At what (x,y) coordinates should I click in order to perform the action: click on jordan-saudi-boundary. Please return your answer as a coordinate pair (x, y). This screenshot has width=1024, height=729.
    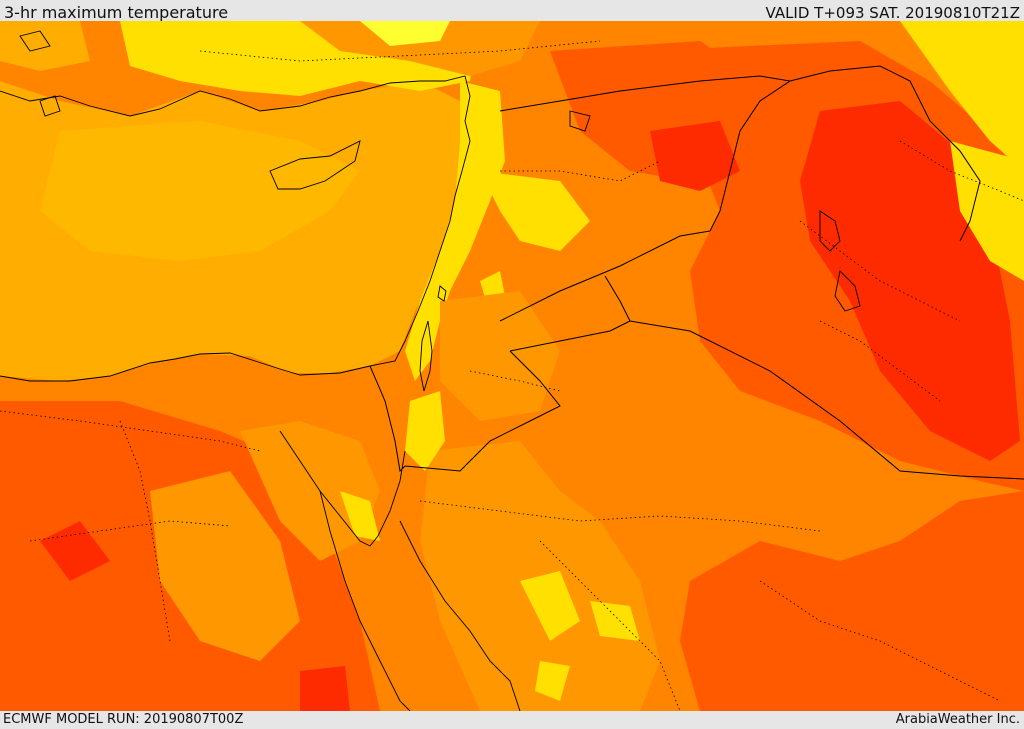
    Looking at the image, I should click on (570, 313).